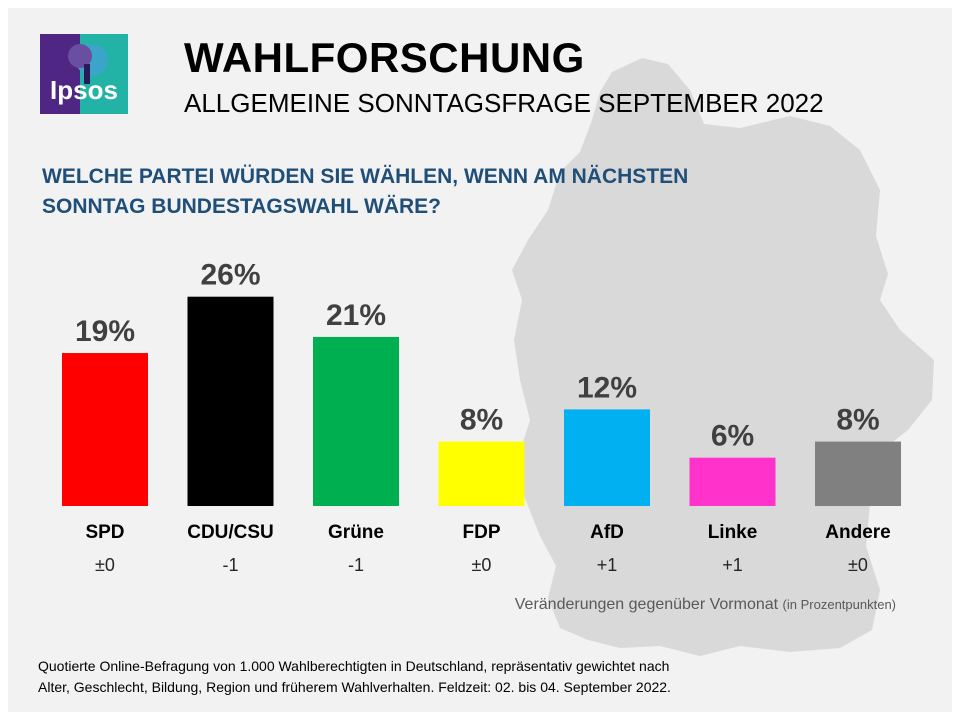 The width and height of the screenshot is (960, 720). I want to click on bar-linke, so click(732, 481).